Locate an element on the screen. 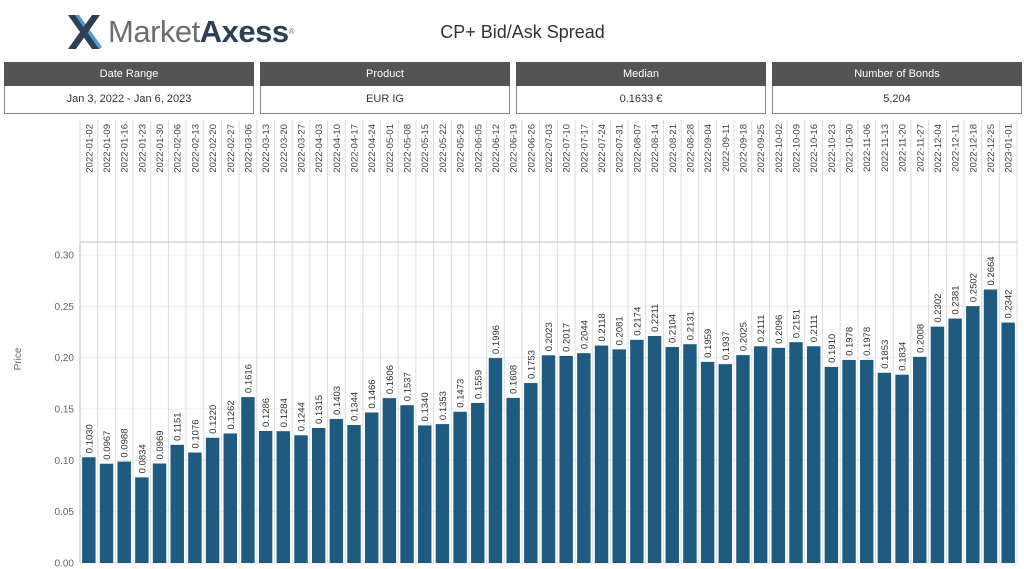 This screenshot has height=569, width=1024. bar-value-label: 0.1608 is located at coordinates (514, 379).